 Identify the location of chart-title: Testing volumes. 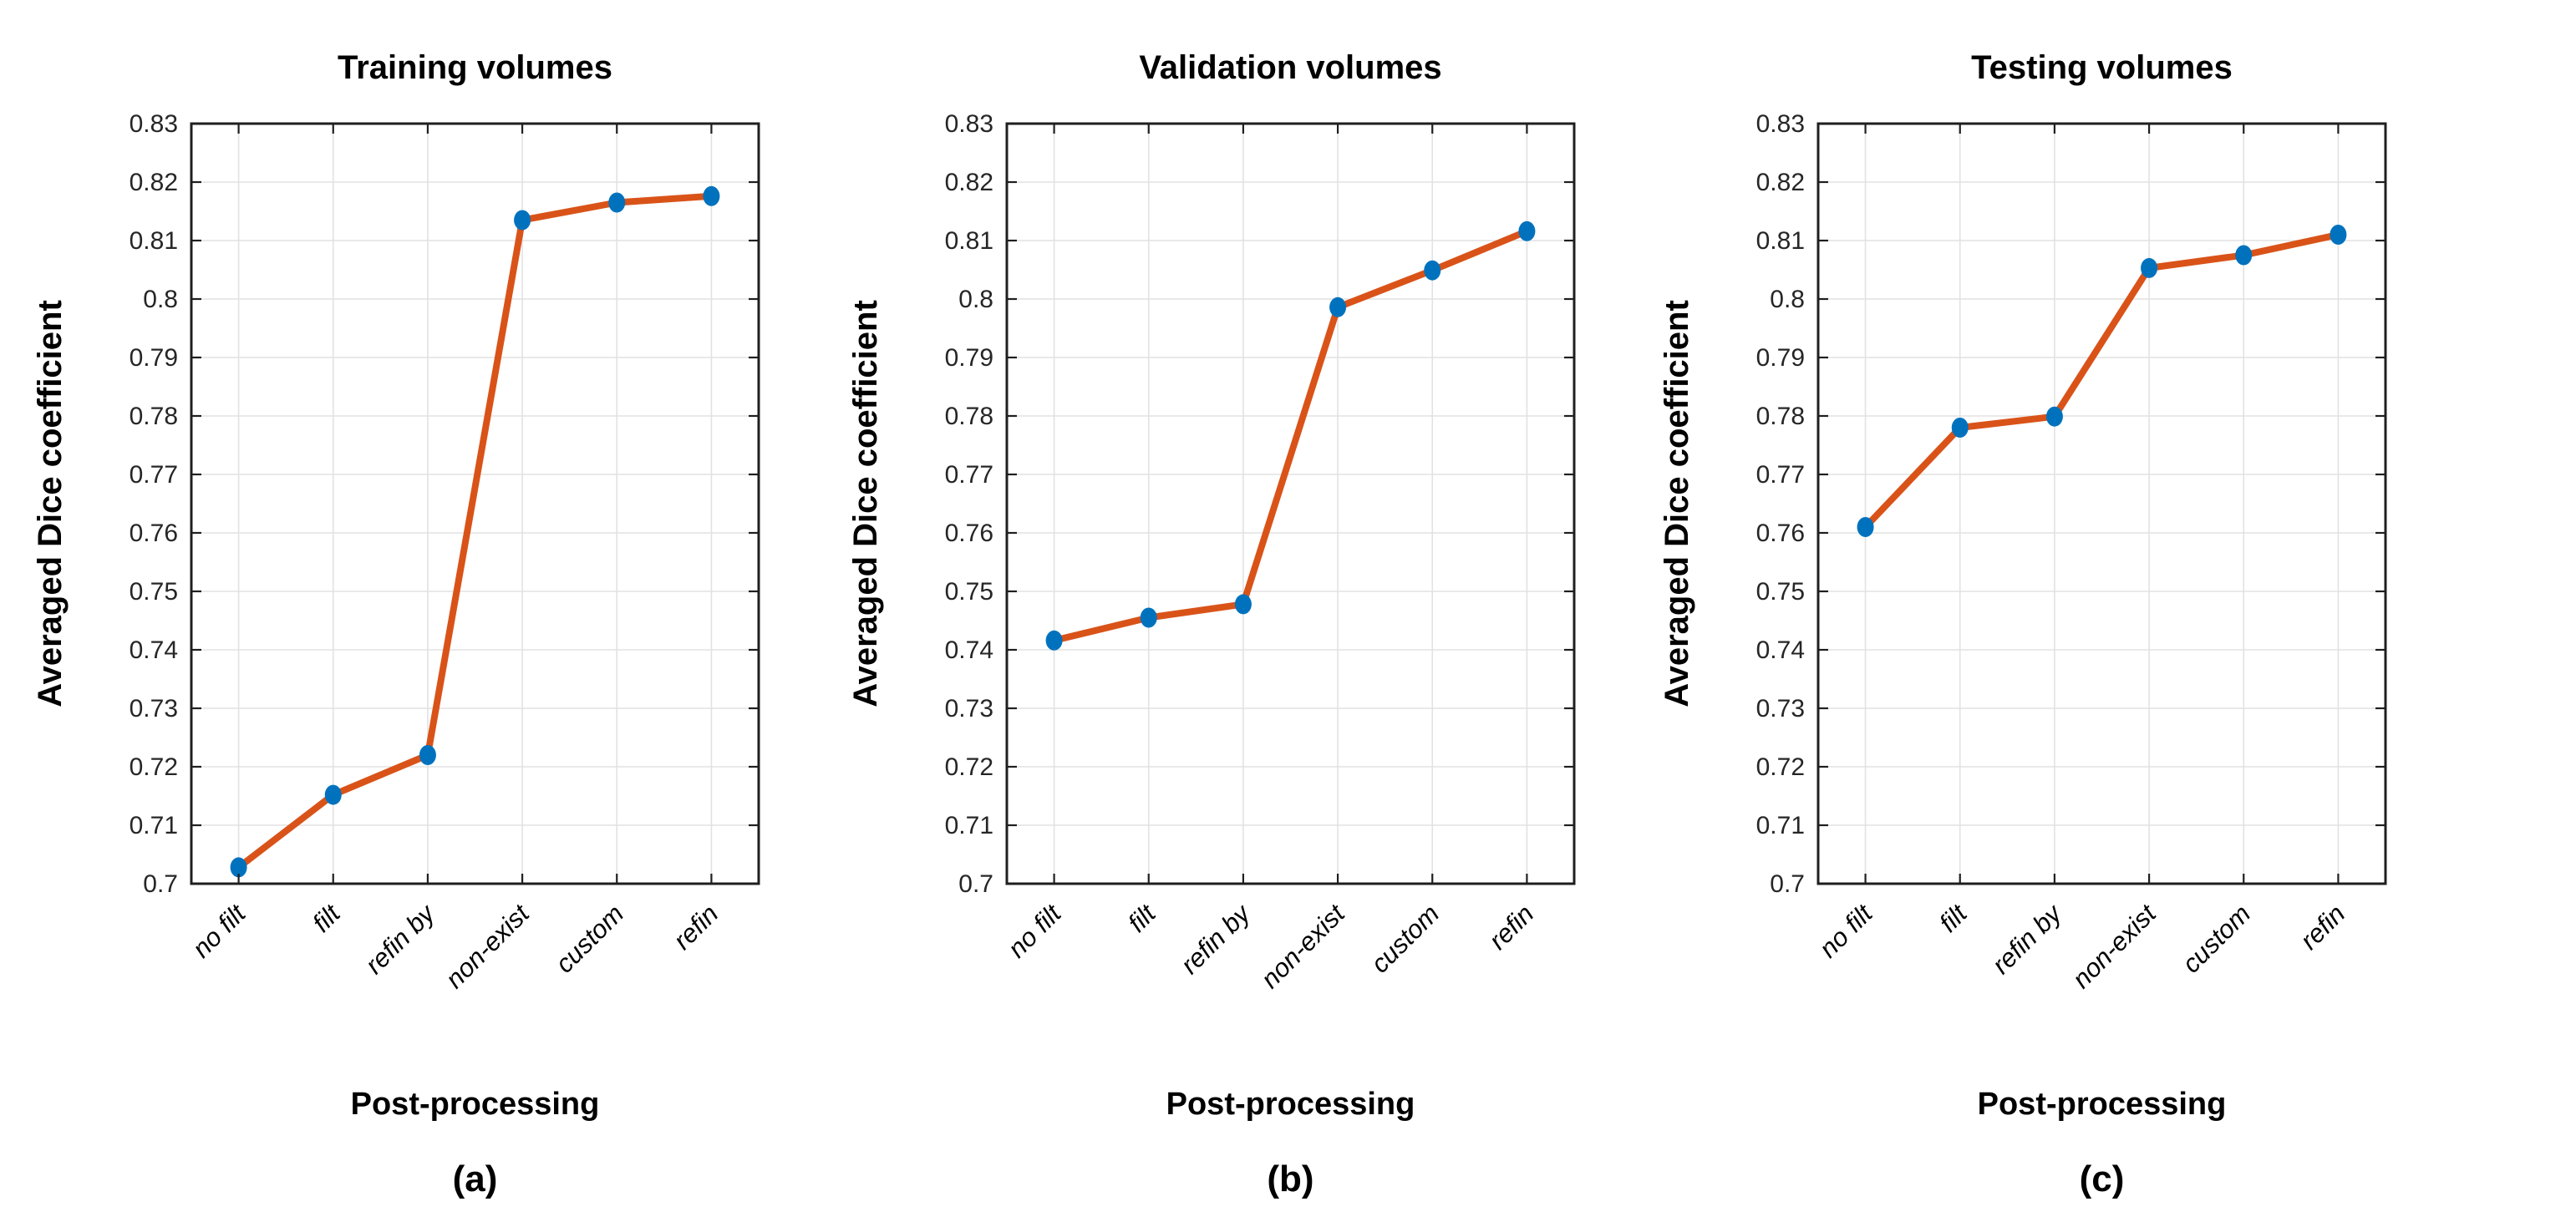
(2102, 67).